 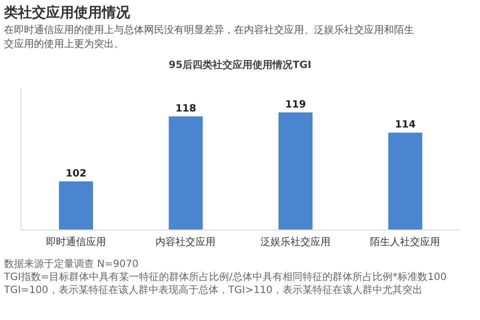 I want to click on text: TGI=100，表示某特征在该人群中表现高于总体，TGI>110，表示某特征在该人群中尤其突出, so click(x=214, y=290).